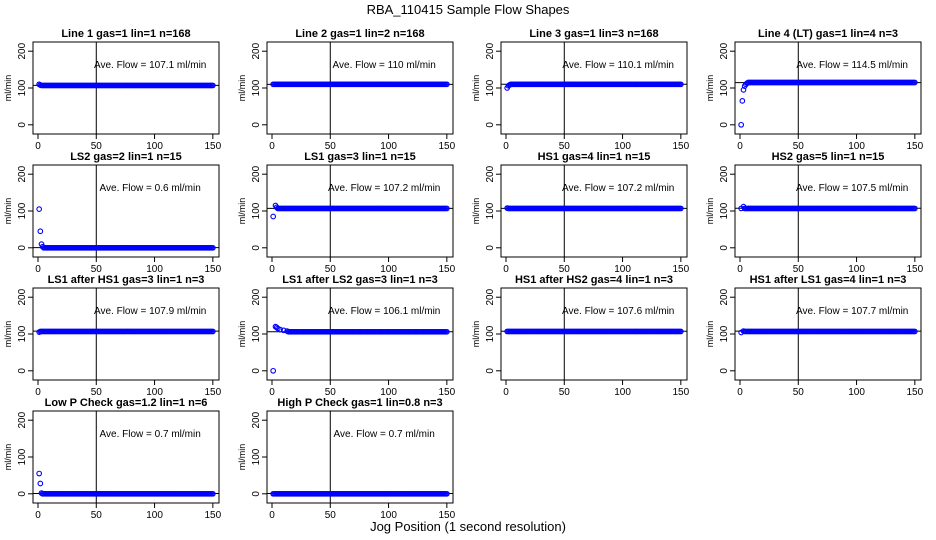 This screenshot has width=936, height=540. Describe the element at coordinates (150, 311) in the screenshot. I see `average-flow-annotation: Ave. Flow = 107.9 ml/min` at that location.